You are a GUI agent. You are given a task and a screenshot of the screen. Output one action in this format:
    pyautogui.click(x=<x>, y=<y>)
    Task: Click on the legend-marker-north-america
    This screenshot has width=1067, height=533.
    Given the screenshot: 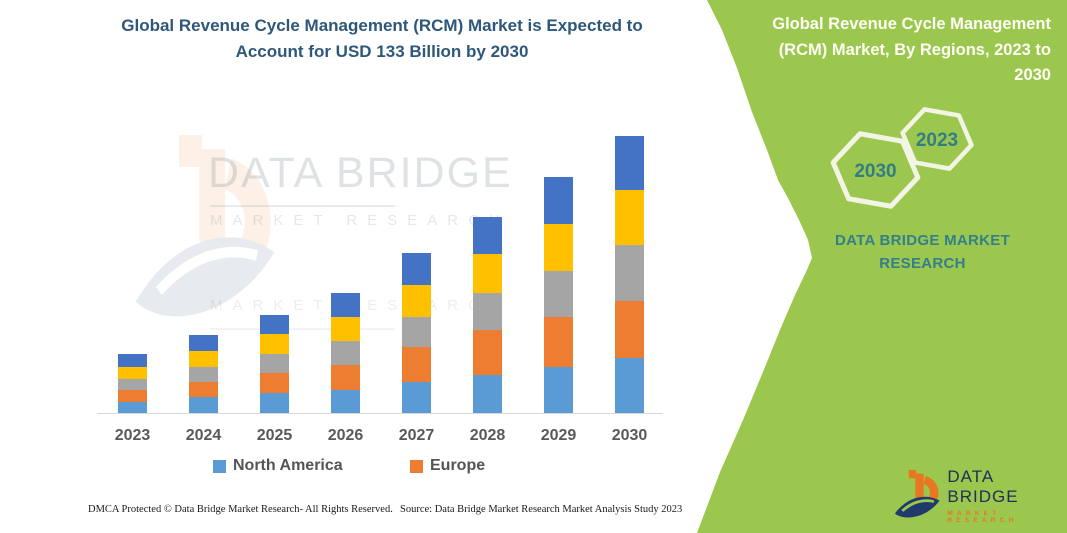 What is the action you would take?
    pyautogui.click(x=219, y=466)
    